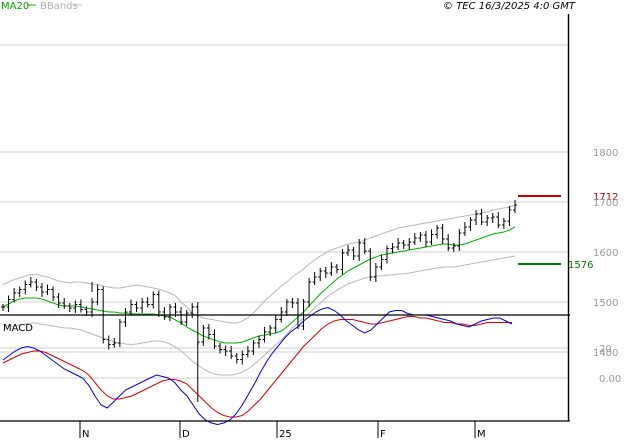 The width and height of the screenshot is (627, 440). Describe the element at coordinates (610, 379) in the screenshot. I see `macd-tick-label: 0.00` at that location.